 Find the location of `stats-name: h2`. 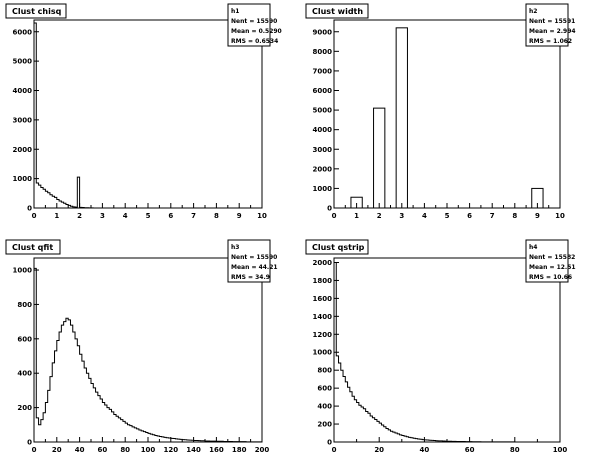

stats-name: h2 is located at coordinates (533, 11).